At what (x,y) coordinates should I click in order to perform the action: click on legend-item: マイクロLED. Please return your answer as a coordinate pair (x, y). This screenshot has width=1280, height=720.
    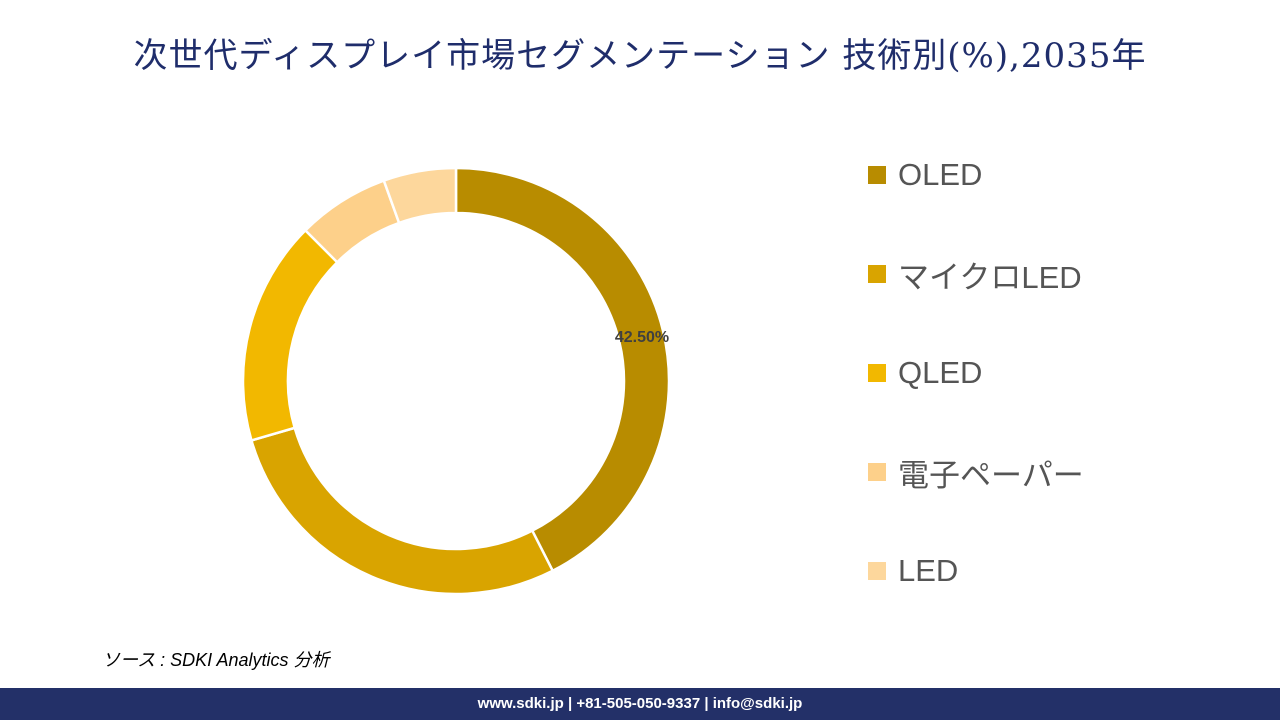
    Looking at the image, I should click on (975, 274).